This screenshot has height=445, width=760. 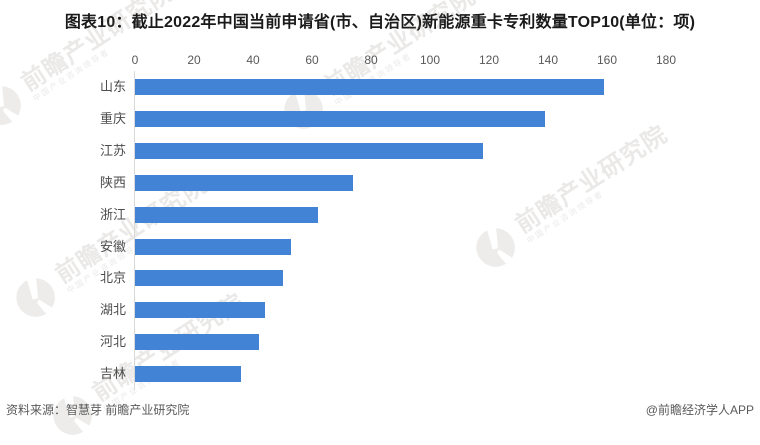 What do you see at coordinates (209, 278) in the screenshot?
I see `bar-北京` at bounding box center [209, 278].